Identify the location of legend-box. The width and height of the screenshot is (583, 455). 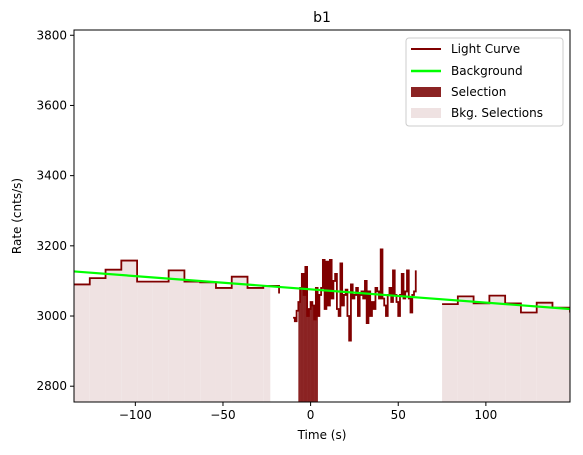
(484, 82).